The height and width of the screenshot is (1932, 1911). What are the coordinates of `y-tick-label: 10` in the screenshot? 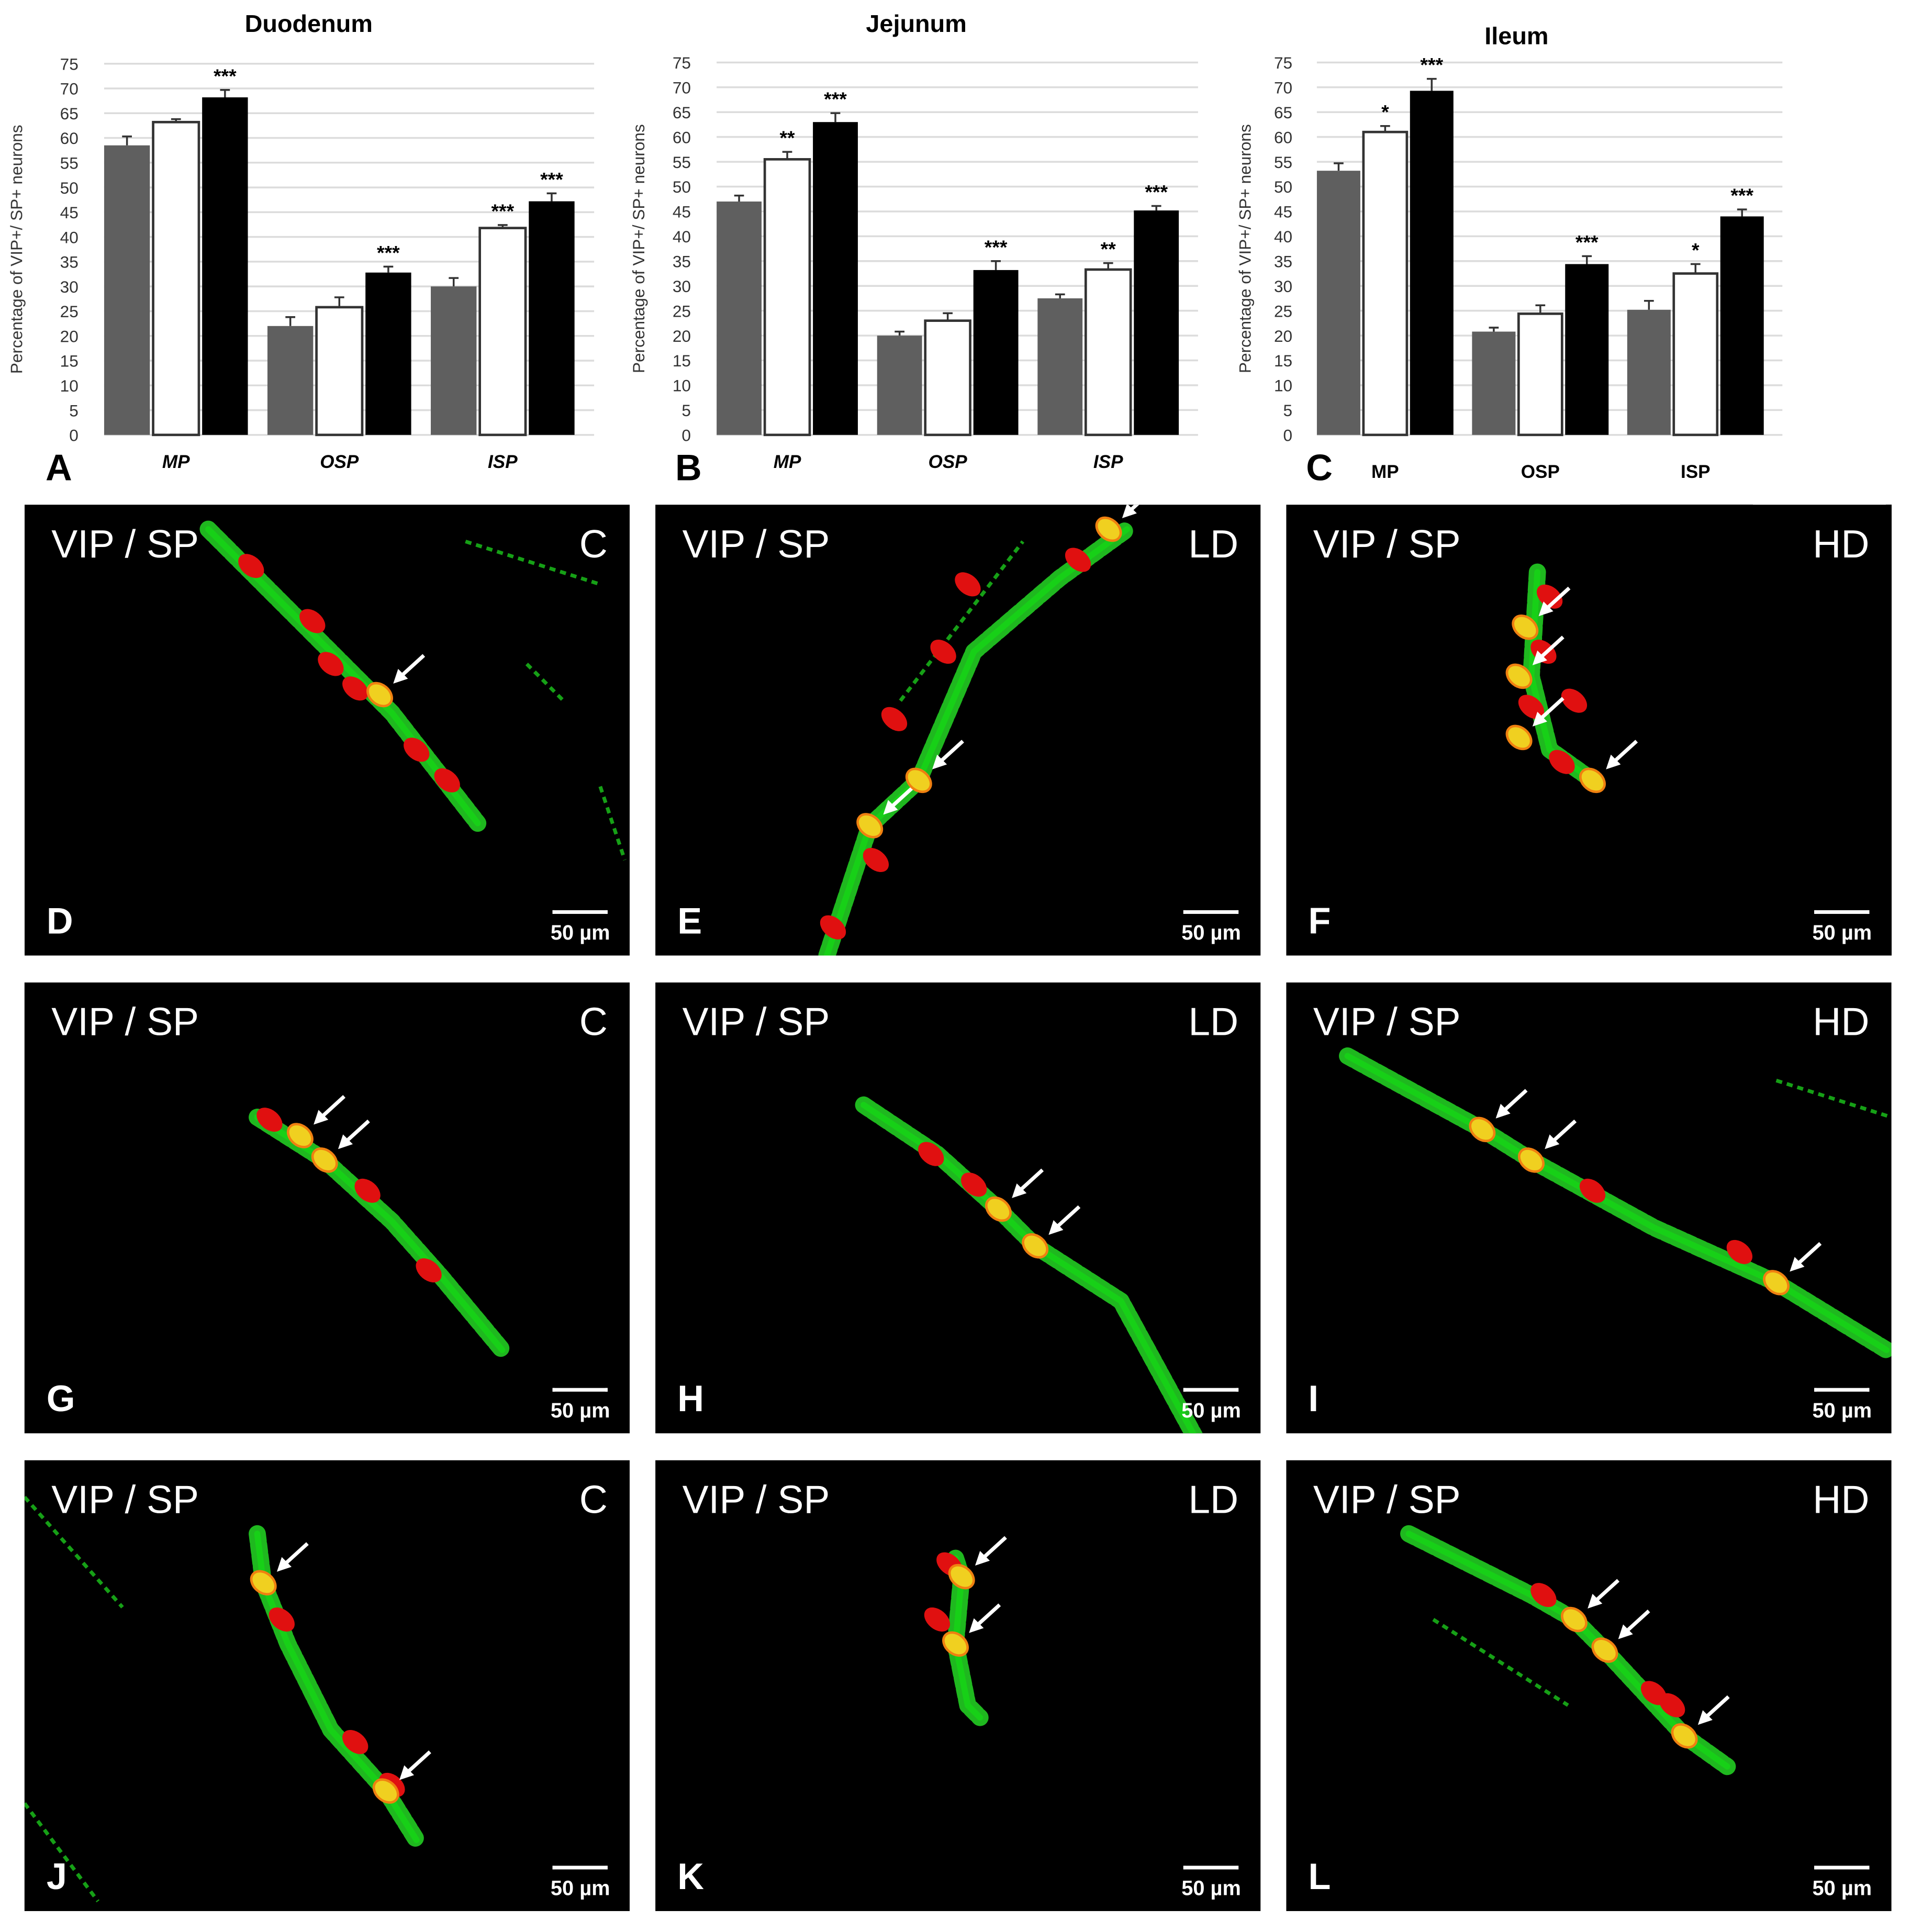 It's located at (1283, 385).